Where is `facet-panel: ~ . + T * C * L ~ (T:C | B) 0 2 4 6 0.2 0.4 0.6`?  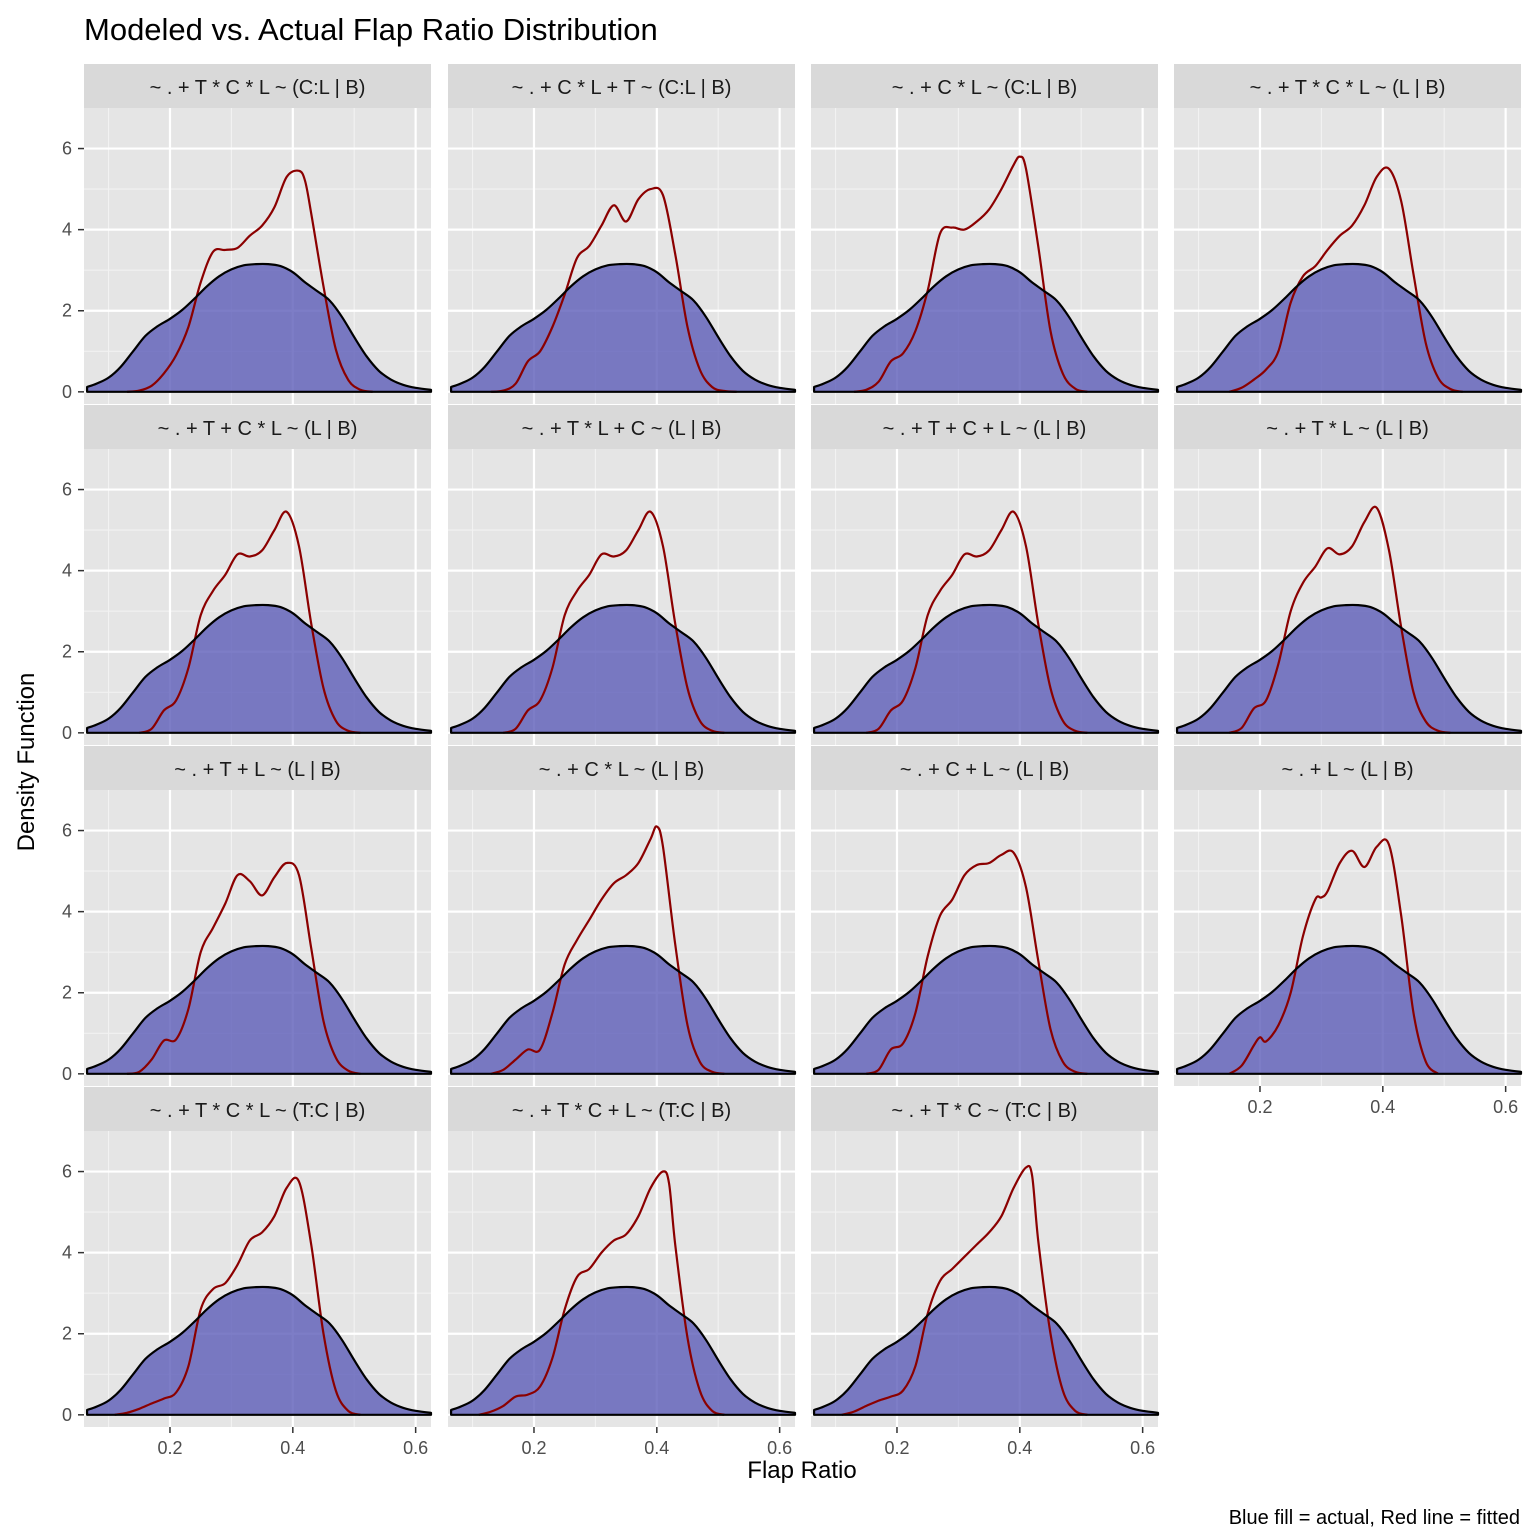
facet-panel: ~ . + T * C * L ~ (T:C | B) 0 2 4 6 0.2 0.4 0.6 is located at coordinates (247, 1272).